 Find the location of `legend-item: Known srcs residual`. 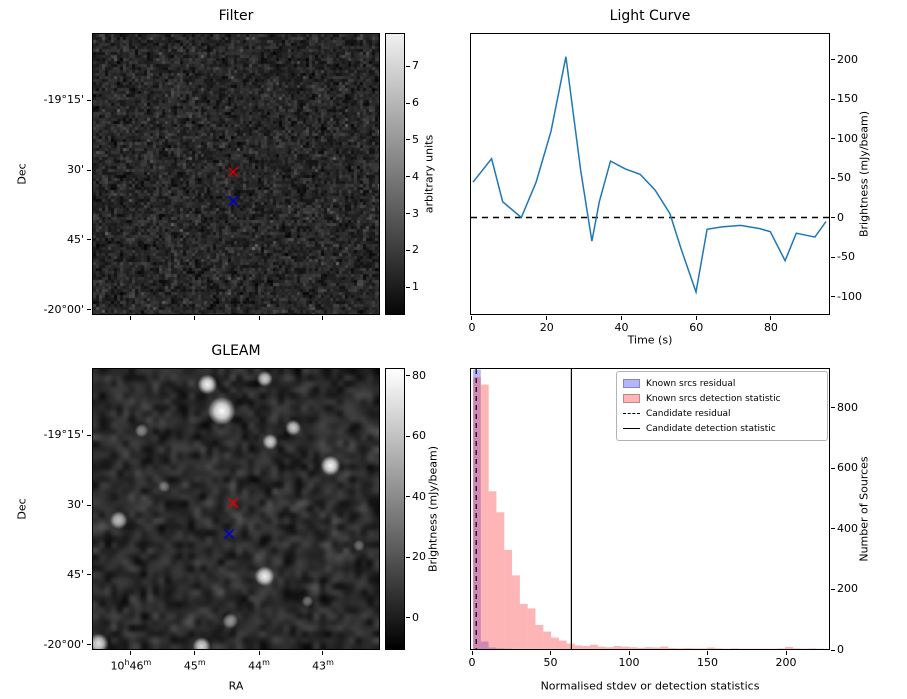

legend-item: Known srcs residual is located at coordinates (722, 383).